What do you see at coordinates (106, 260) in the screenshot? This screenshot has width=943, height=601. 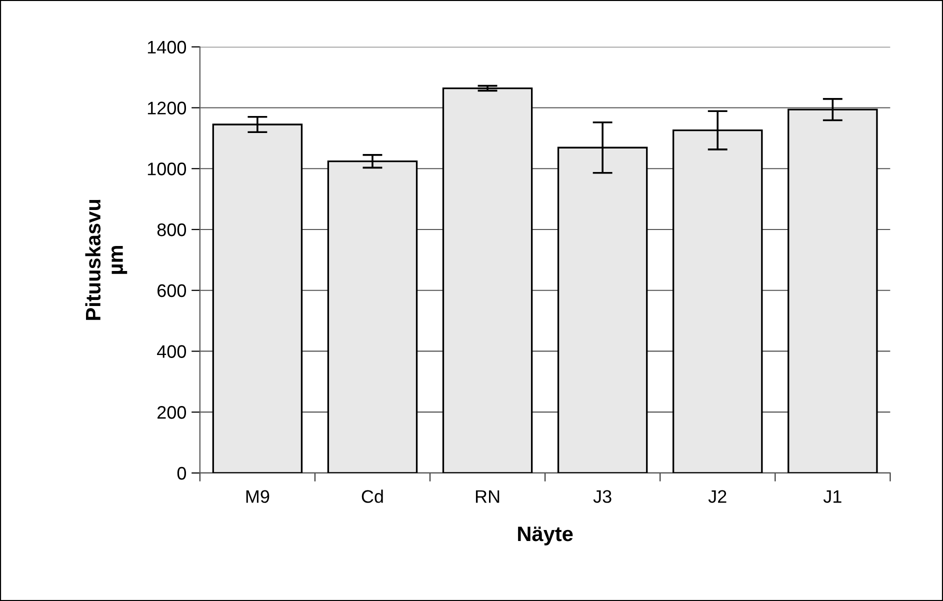 I see `y-axis-title: Pituuskasvu µm` at bounding box center [106, 260].